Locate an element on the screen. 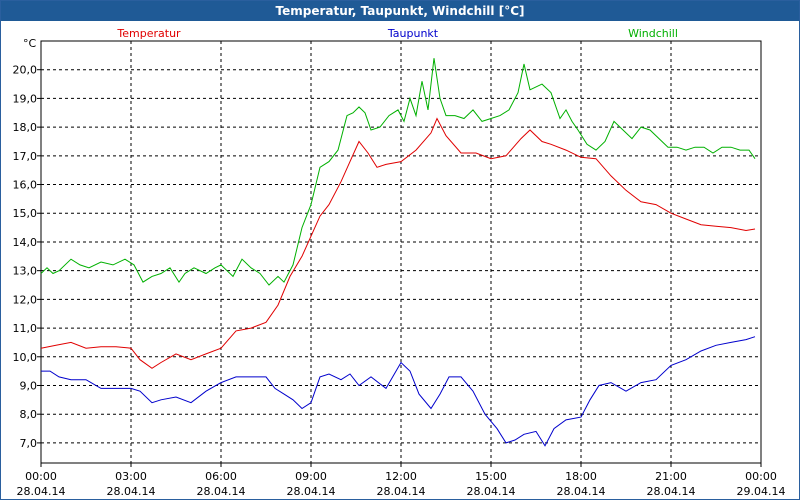 The image size is (800, 500). x-tick-label-time: 06:00 is located at coordinates (221, 476).